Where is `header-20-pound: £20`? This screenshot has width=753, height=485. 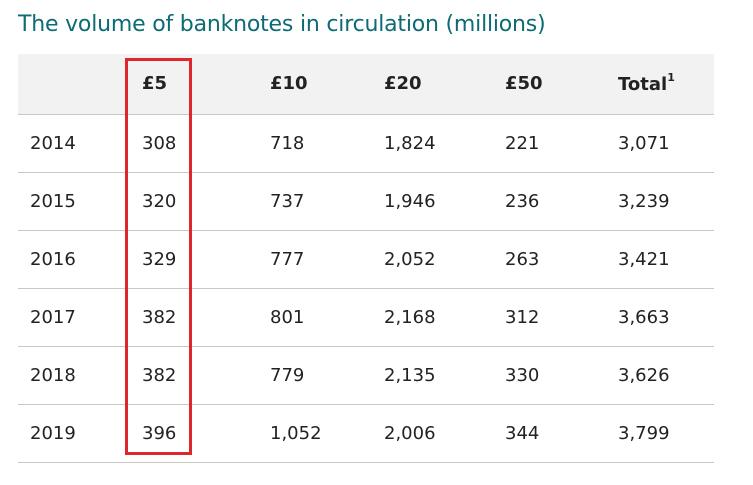
header-20-pound: £20 is located at coordinates (430, 84).